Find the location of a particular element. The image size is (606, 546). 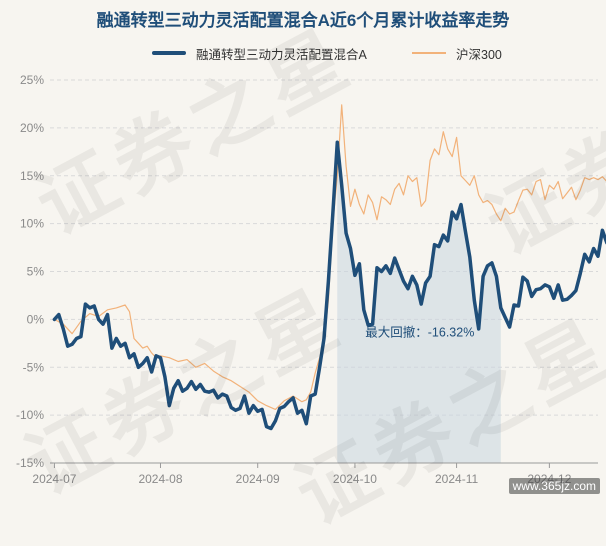

y-tick-label: 5% is located at coordinates (36, 272).